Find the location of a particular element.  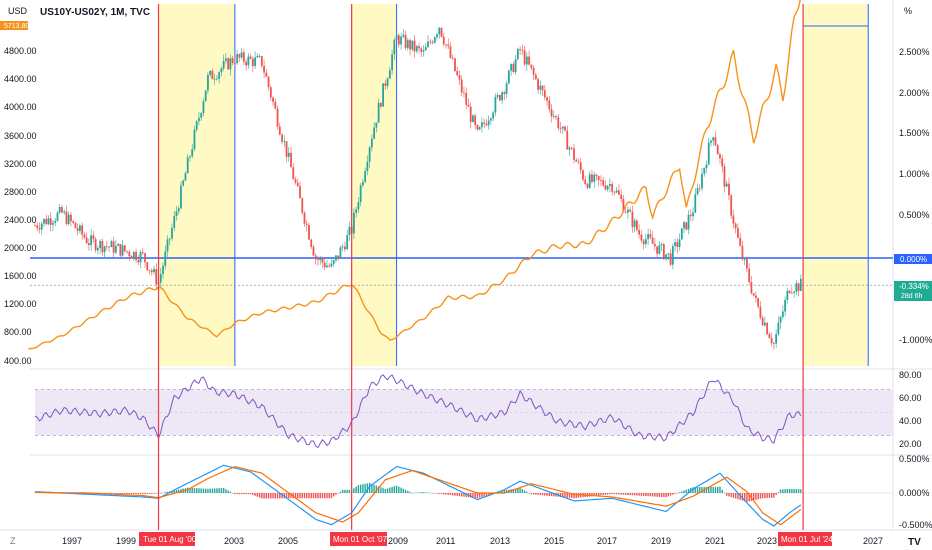

price-tick: 2800.00 is located at coordinates (20, 192).